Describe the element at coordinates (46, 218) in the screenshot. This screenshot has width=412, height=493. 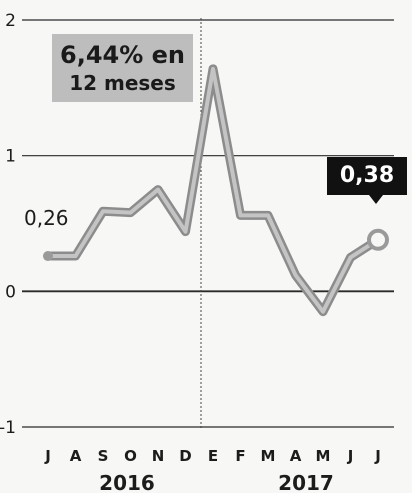
I see `start-value-label: 0,26` at that location.